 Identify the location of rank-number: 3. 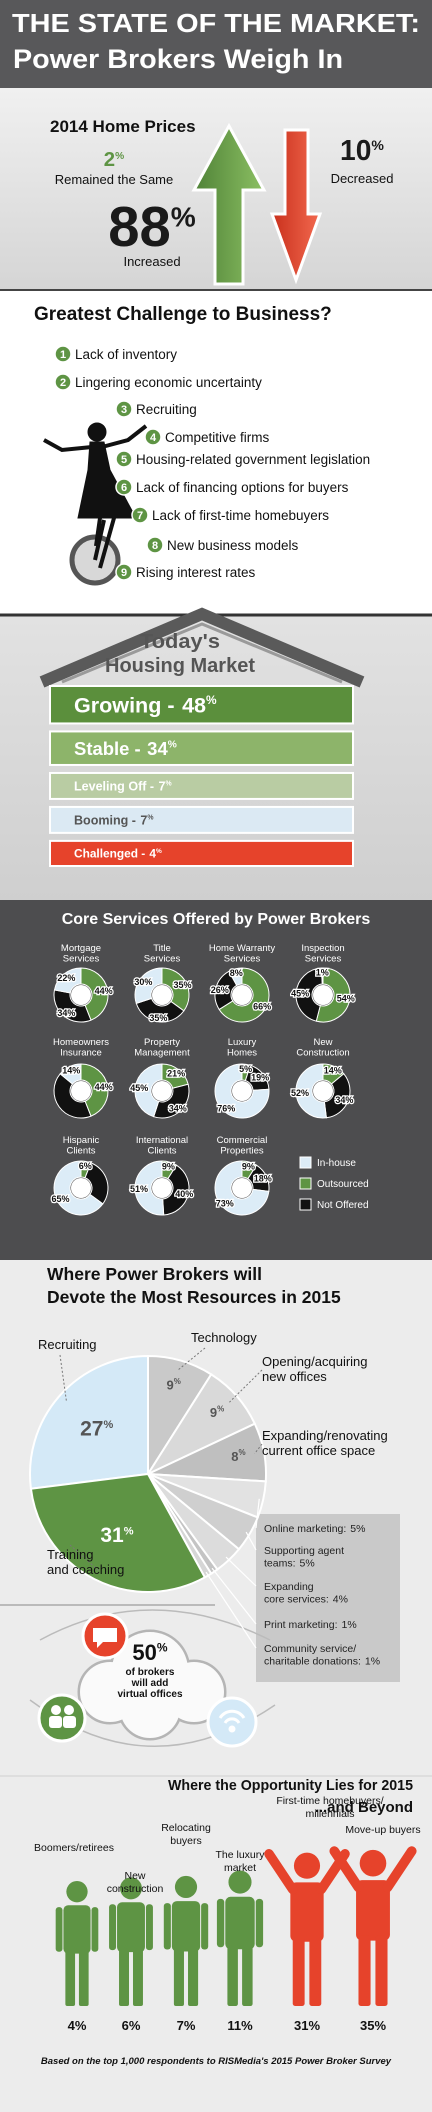
(124, 410).